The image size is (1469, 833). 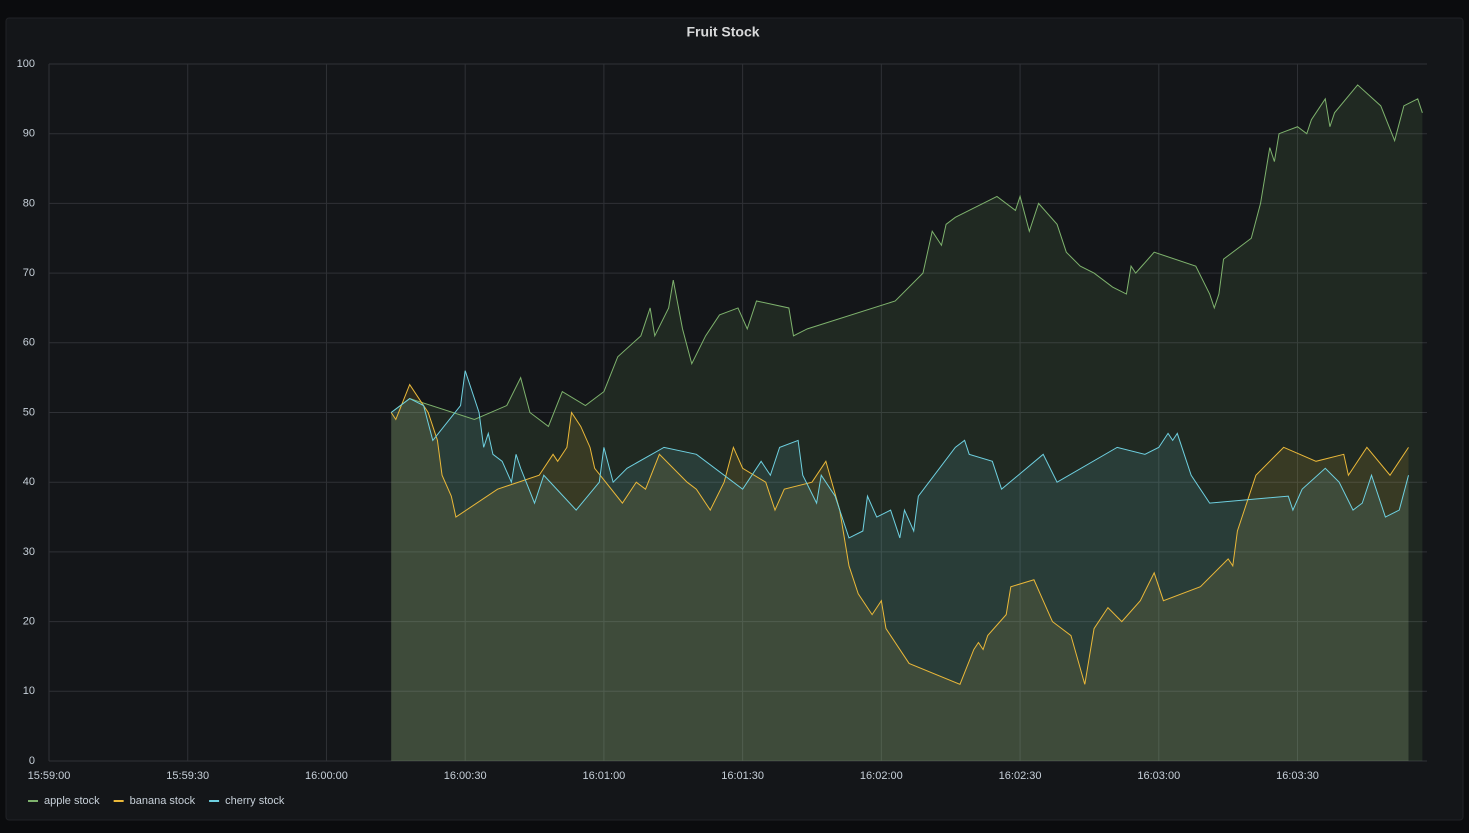 What do you see at coordinates (326, 776) in the screenshot?
I see `x-tick-label: 16:00:00` at bounding box center [326, 776].